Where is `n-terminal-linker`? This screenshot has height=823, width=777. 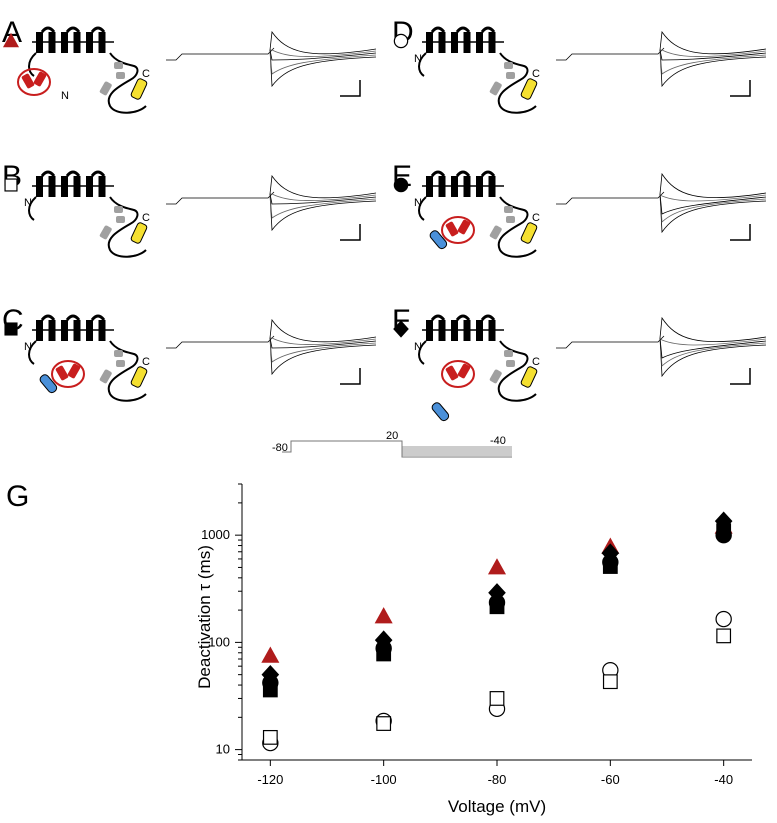
n-terminal-linker is located at coordinates (32, 208).